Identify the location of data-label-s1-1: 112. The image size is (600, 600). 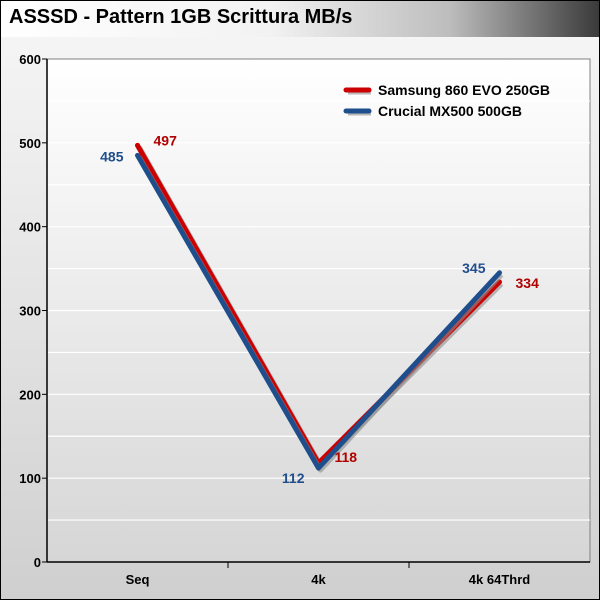
(293, 478).